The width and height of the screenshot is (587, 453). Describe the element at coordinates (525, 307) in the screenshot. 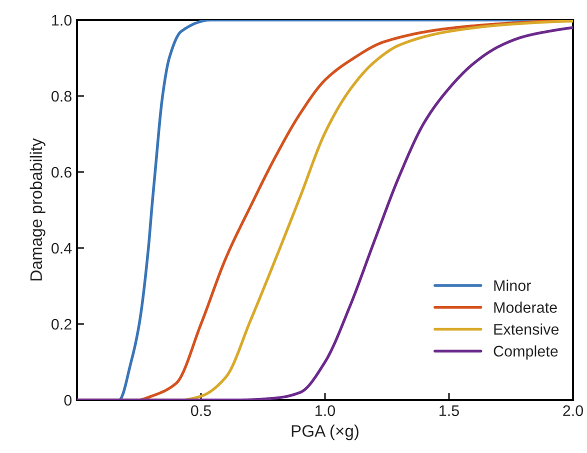

I see `legend-label: Moderate` at that location.